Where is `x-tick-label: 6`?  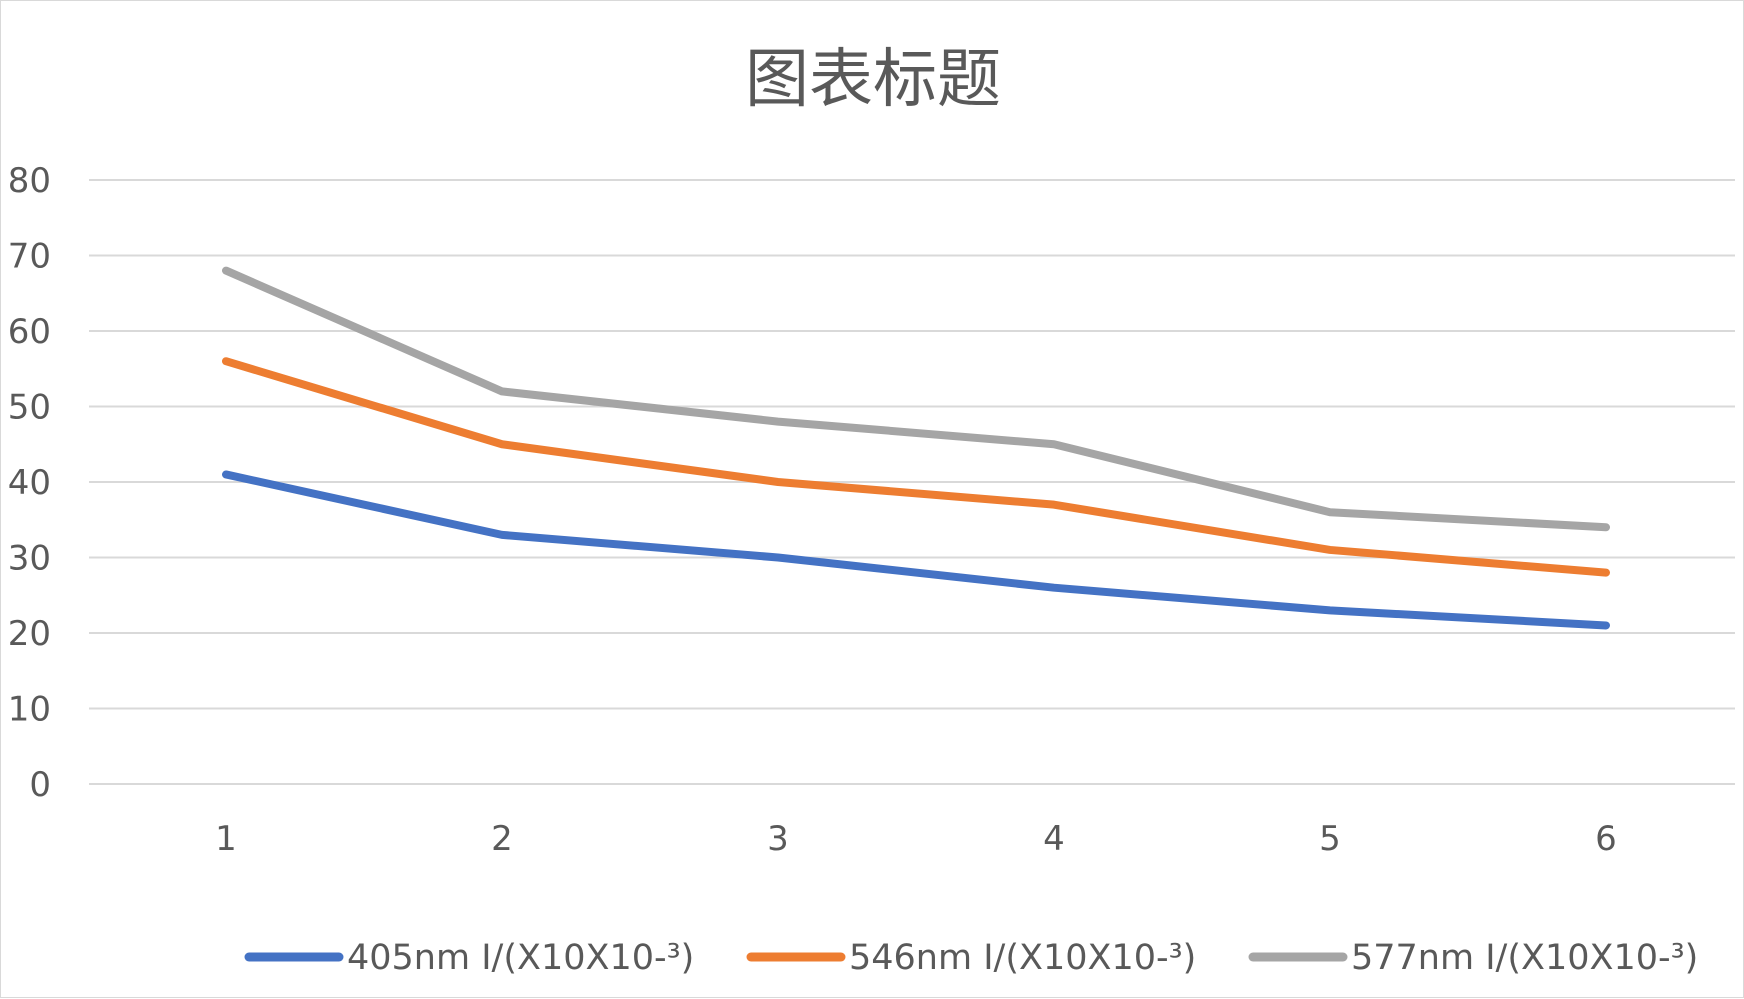 x-tick-label: 6 is located at coordinates (1606, 839).